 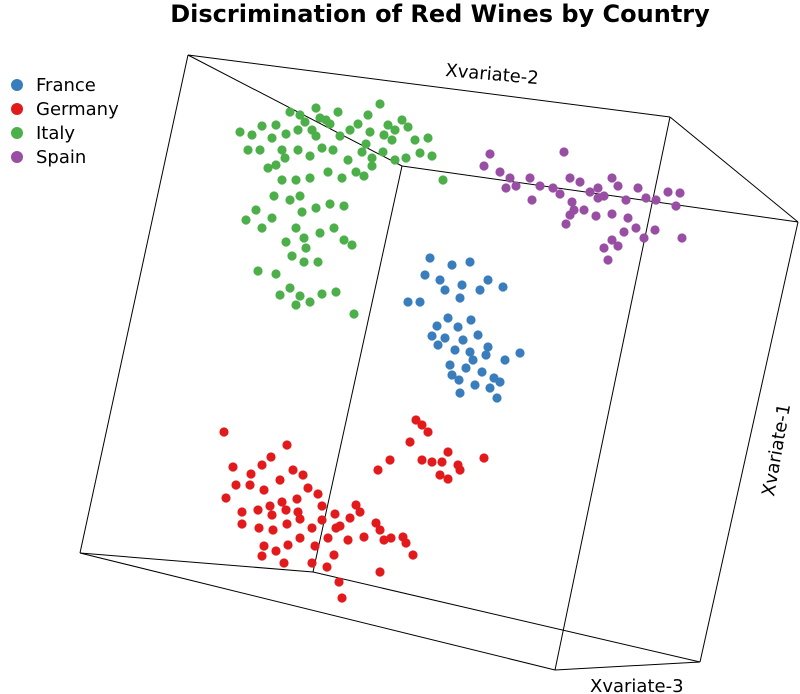 I want to click on chart-title: Discrimination of Red Wines by Country, so click(x=440, y=14).